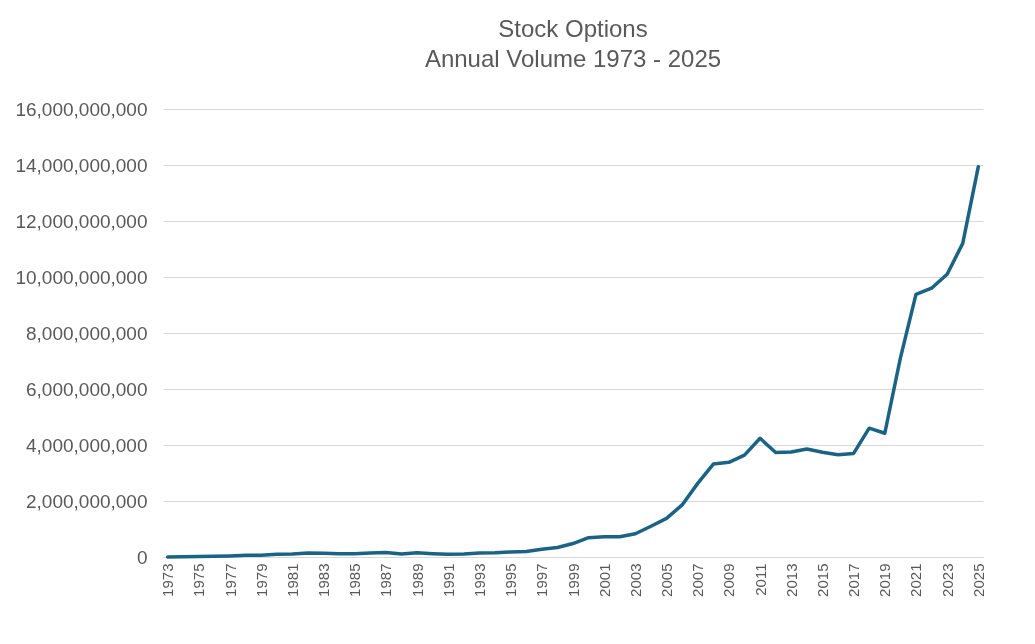 This screenshot has width=1035, height=644. I want to click on y-tick-label: 10,000,000,000, so click(81, 277).